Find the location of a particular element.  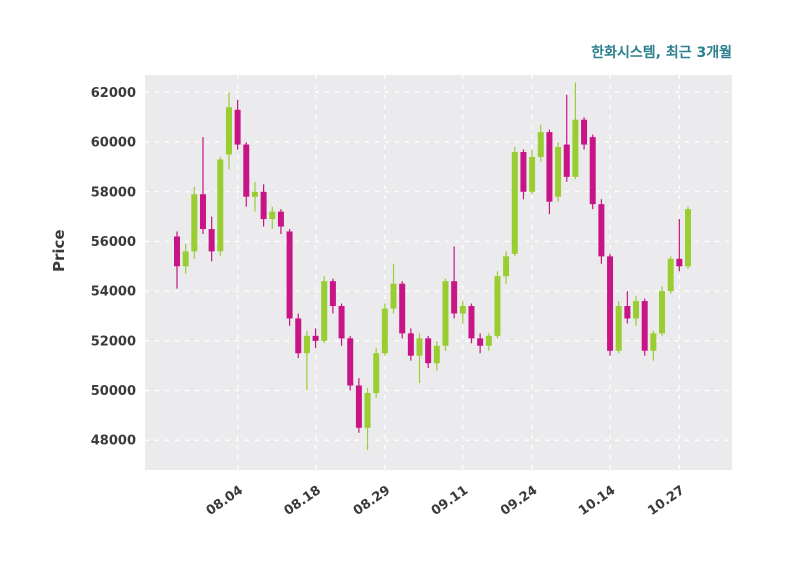

y-tick-label: 62000 is located at coordinates (113, 93).